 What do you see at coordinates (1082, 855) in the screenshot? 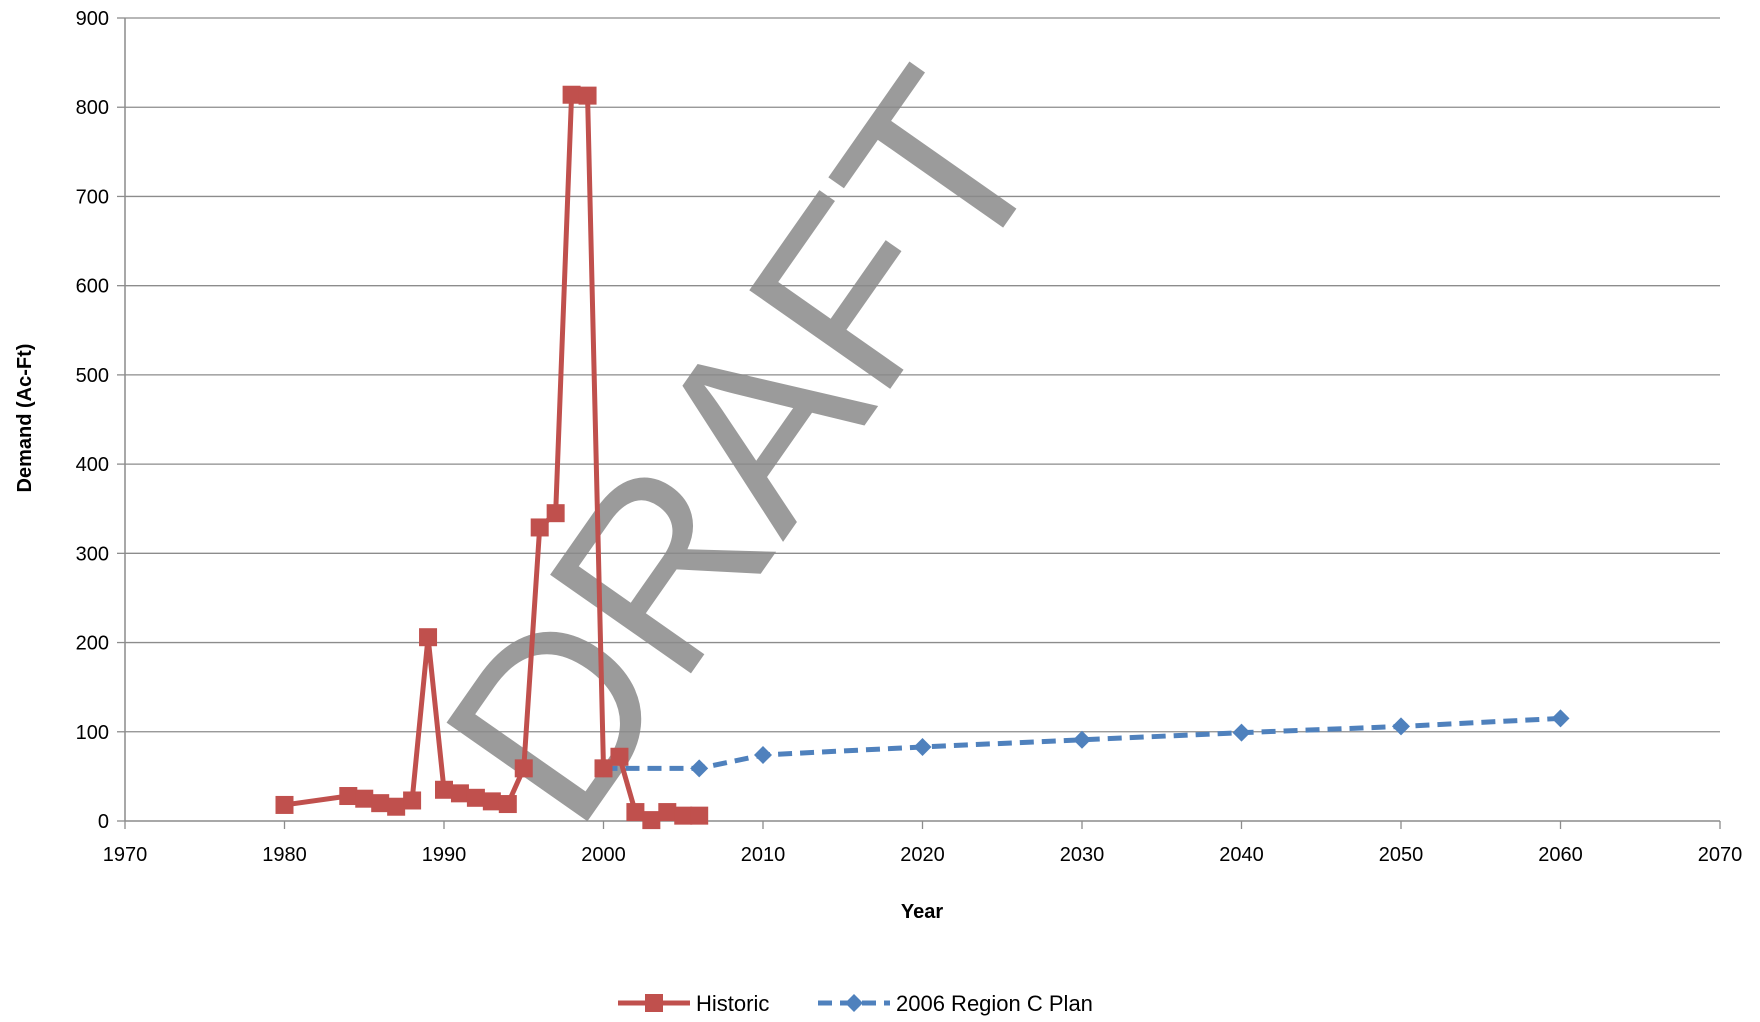
I see `x-tick-label-2030: 2030` at bounding box center [1082, 855].